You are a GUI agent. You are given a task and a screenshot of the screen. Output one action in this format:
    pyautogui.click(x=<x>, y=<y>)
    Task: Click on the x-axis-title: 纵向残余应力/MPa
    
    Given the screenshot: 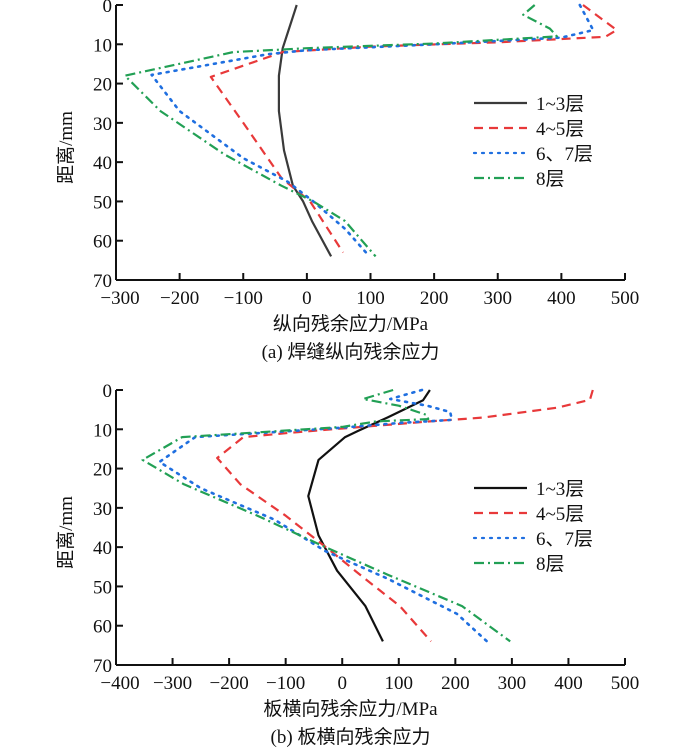 What is the action you would take?
    pyautogui.click(x=351, y=324)
    